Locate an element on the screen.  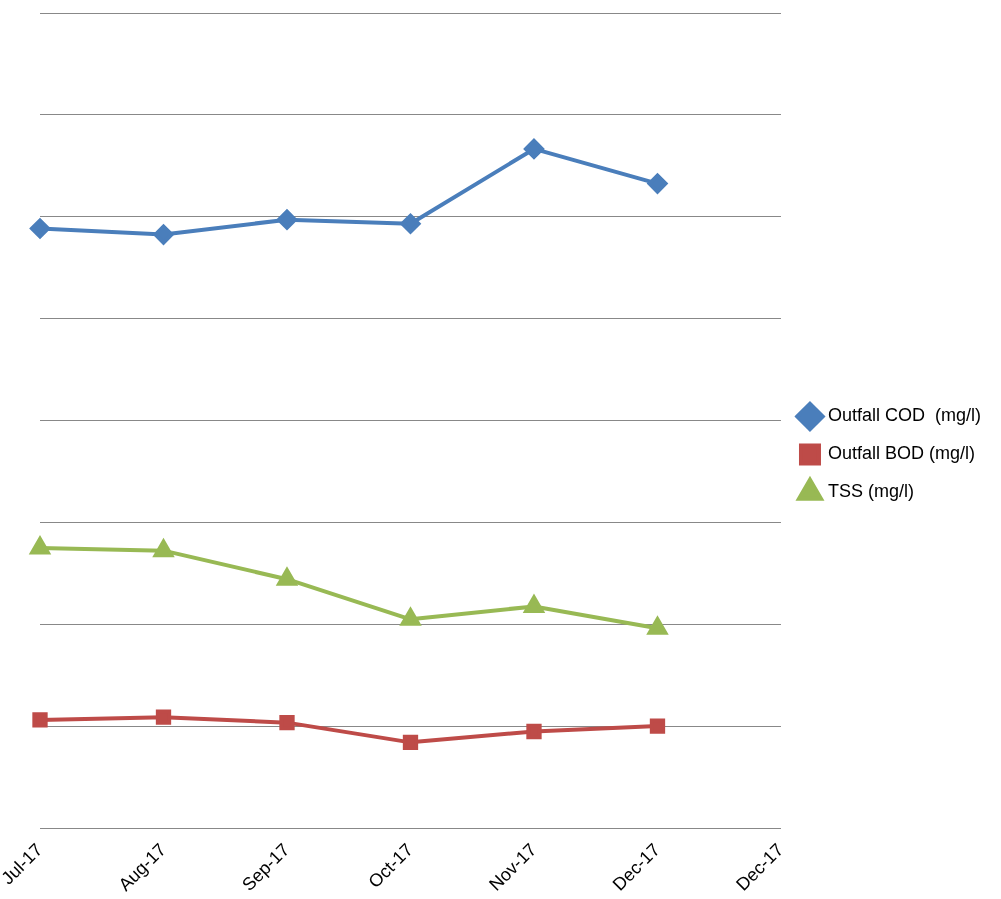
legend-label: TSS (mg/l) is located at coordinates (870, 491).